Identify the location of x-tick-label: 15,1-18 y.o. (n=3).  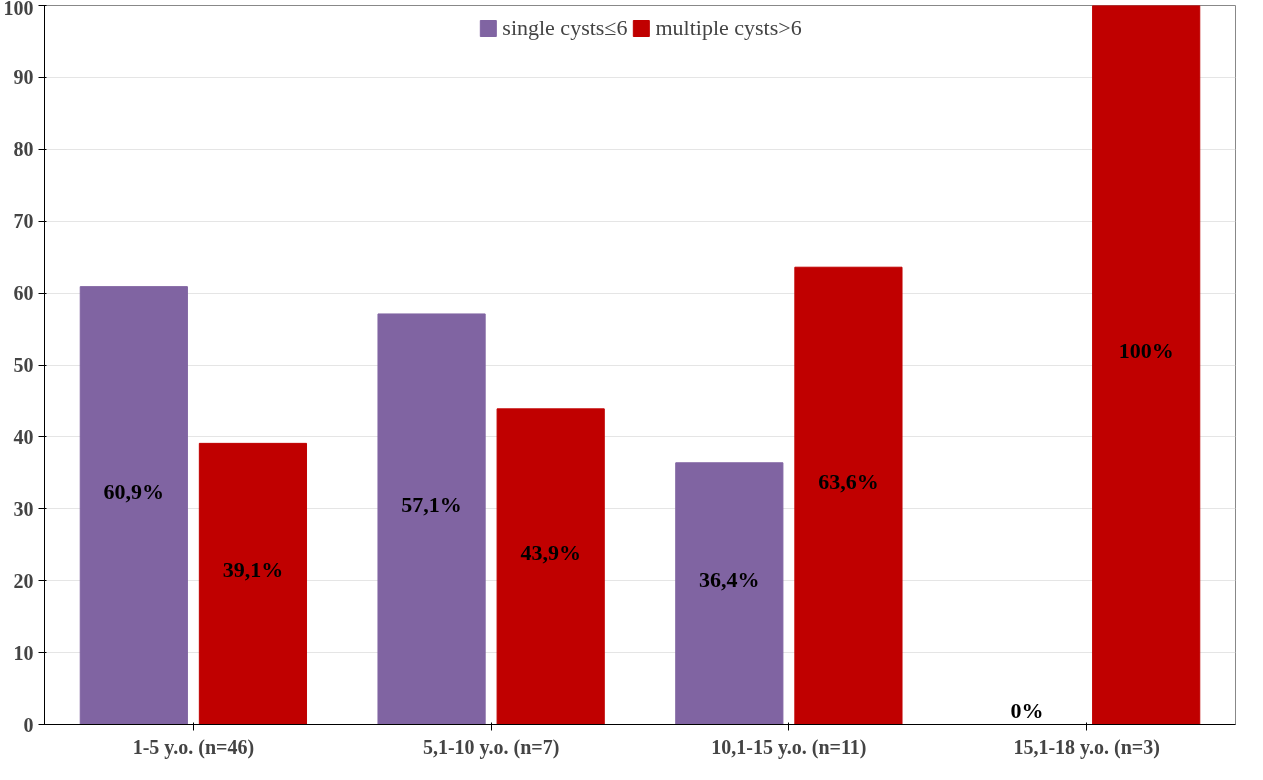
(1086, 747).